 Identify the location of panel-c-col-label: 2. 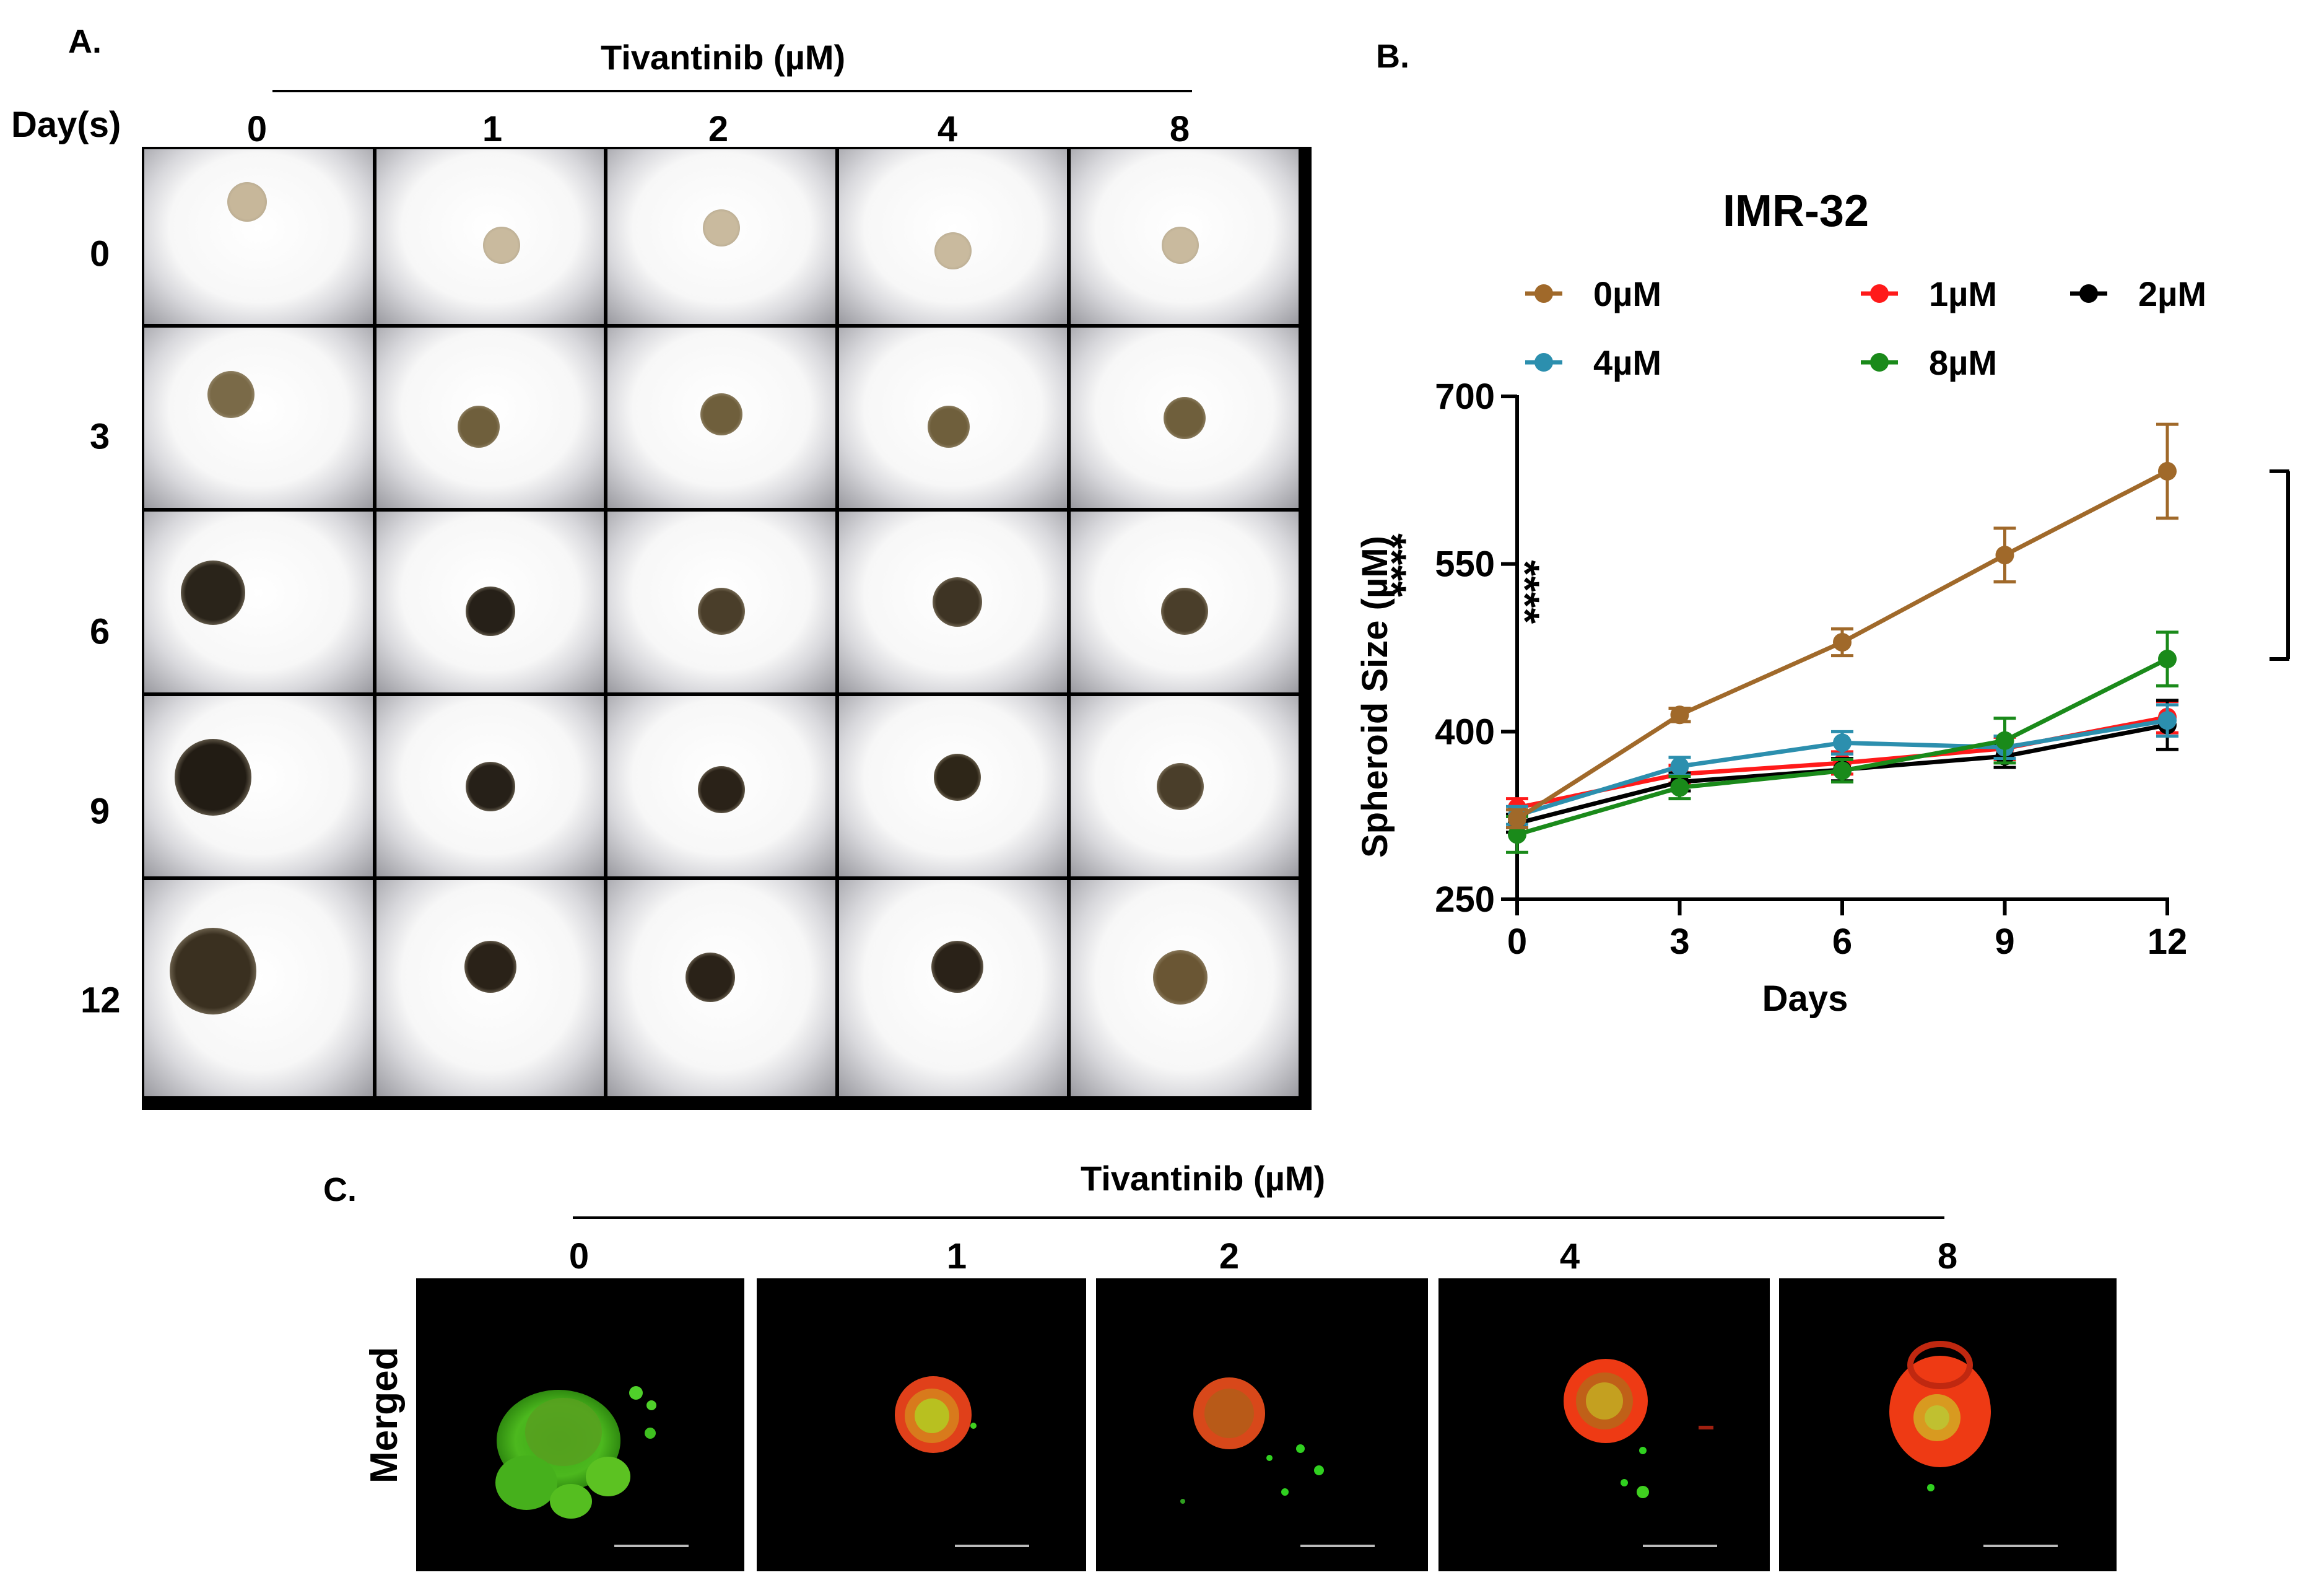
(1229, 1256).